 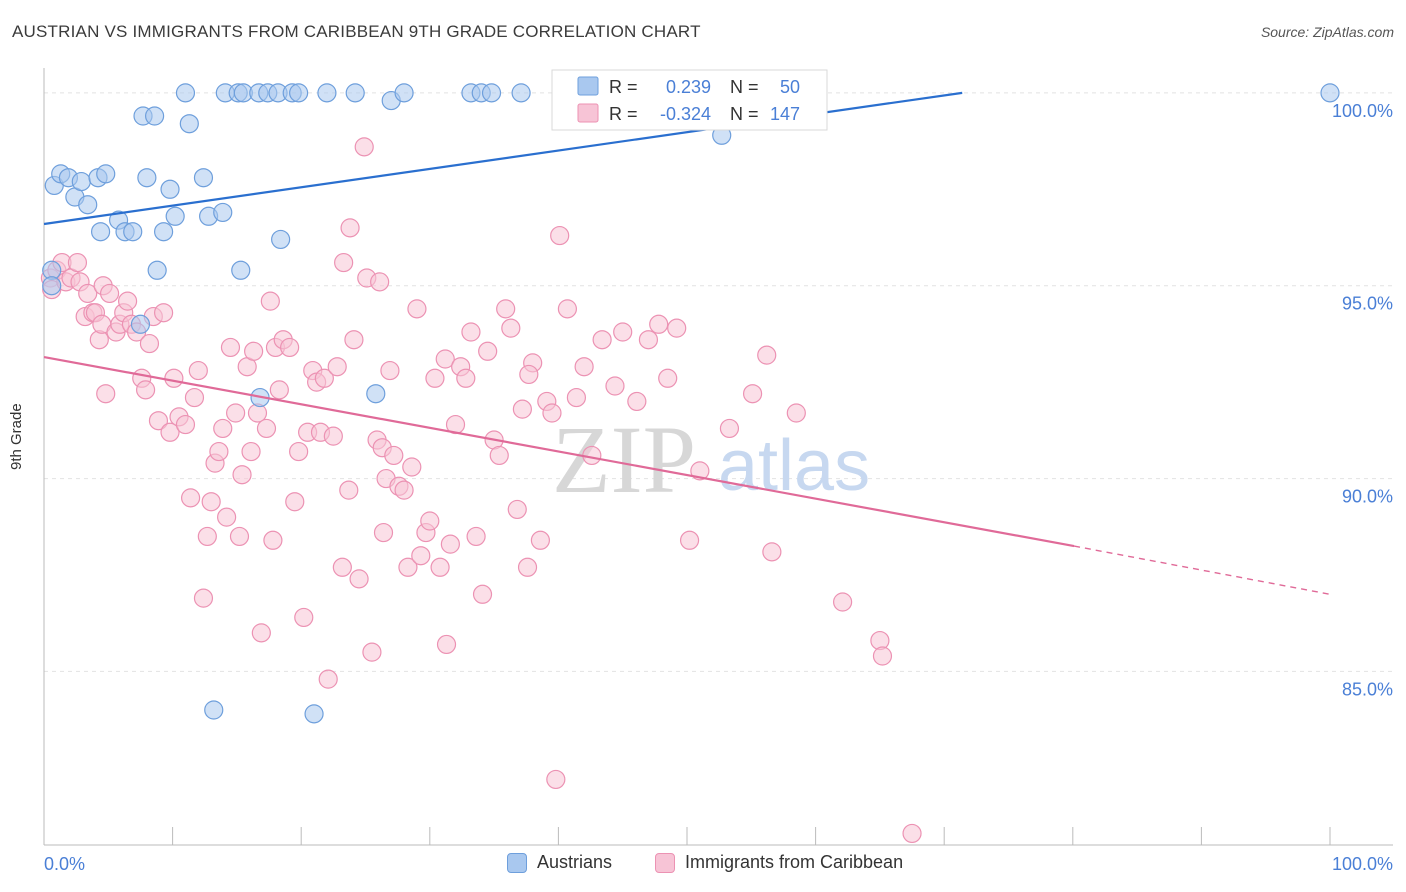 I want to click on stats-n-label-caribbean: N =, so click(x=744, y=114).